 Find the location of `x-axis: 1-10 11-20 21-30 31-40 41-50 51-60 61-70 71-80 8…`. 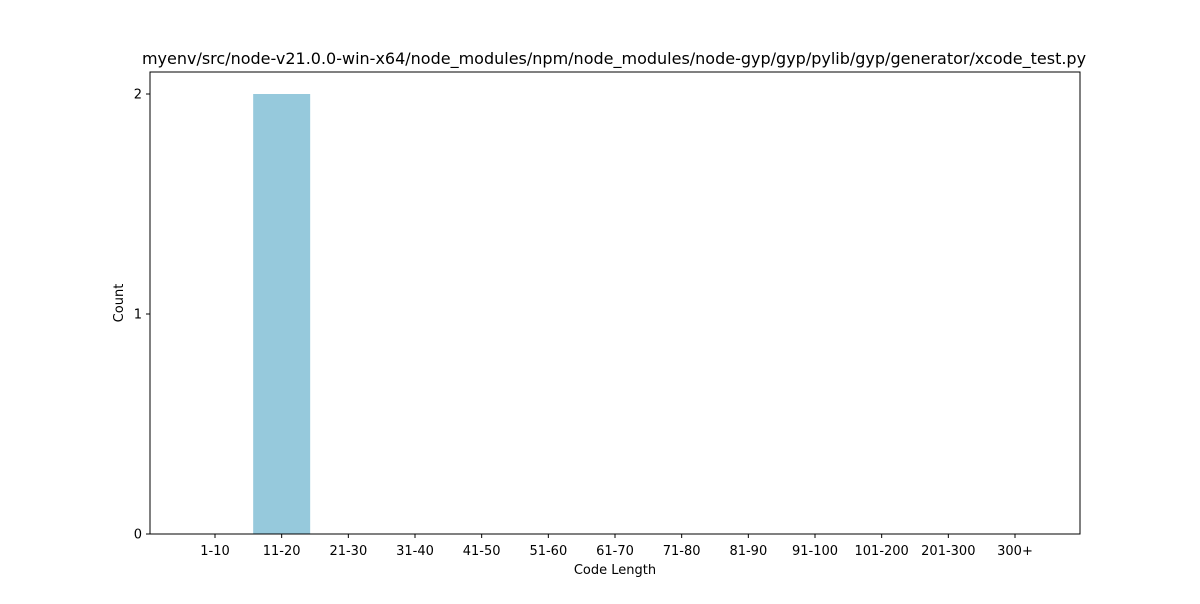

x-axis: 1-10 11-20 21-30 31-40 41-50 51-60 61-70 71-80 8… is located at coordinates (616, 546).